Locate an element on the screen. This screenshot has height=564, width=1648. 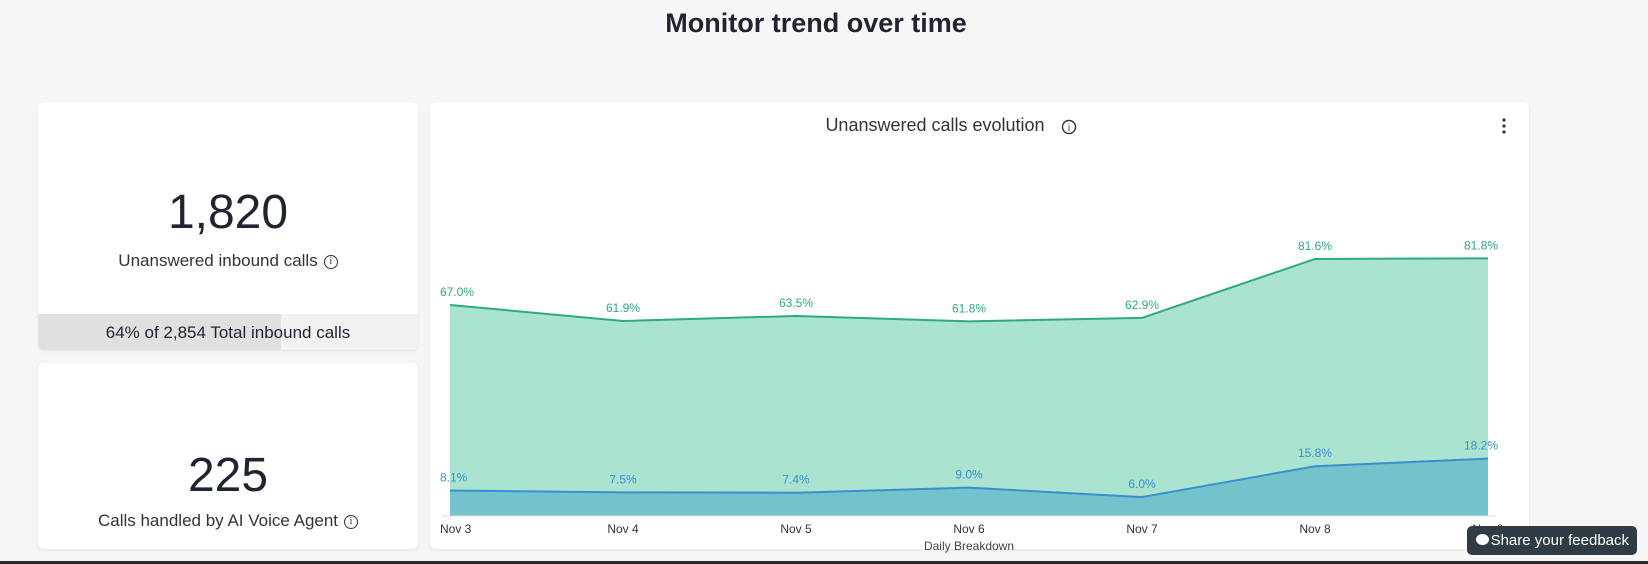
kpi-footer: 64% of 2,854 Total inbound calls is located at coordinates (228, 332).